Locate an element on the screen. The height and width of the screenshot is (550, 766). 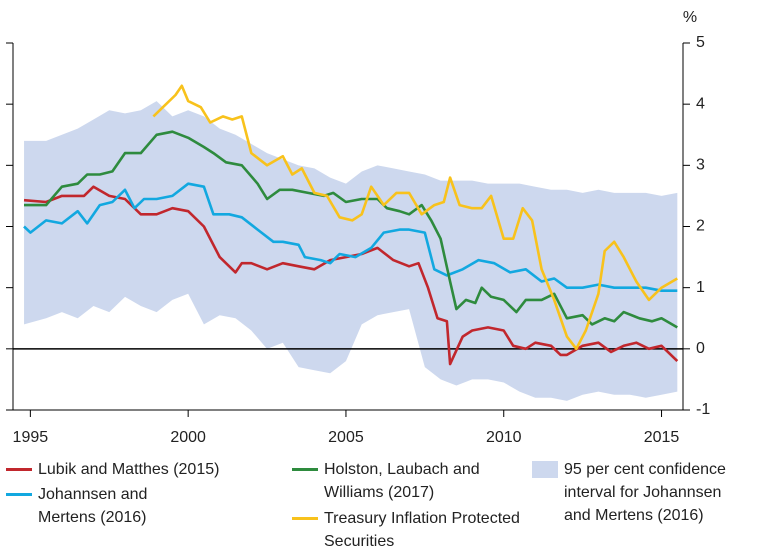
y-tick-label: 5 is located at coordinates (700, 42).